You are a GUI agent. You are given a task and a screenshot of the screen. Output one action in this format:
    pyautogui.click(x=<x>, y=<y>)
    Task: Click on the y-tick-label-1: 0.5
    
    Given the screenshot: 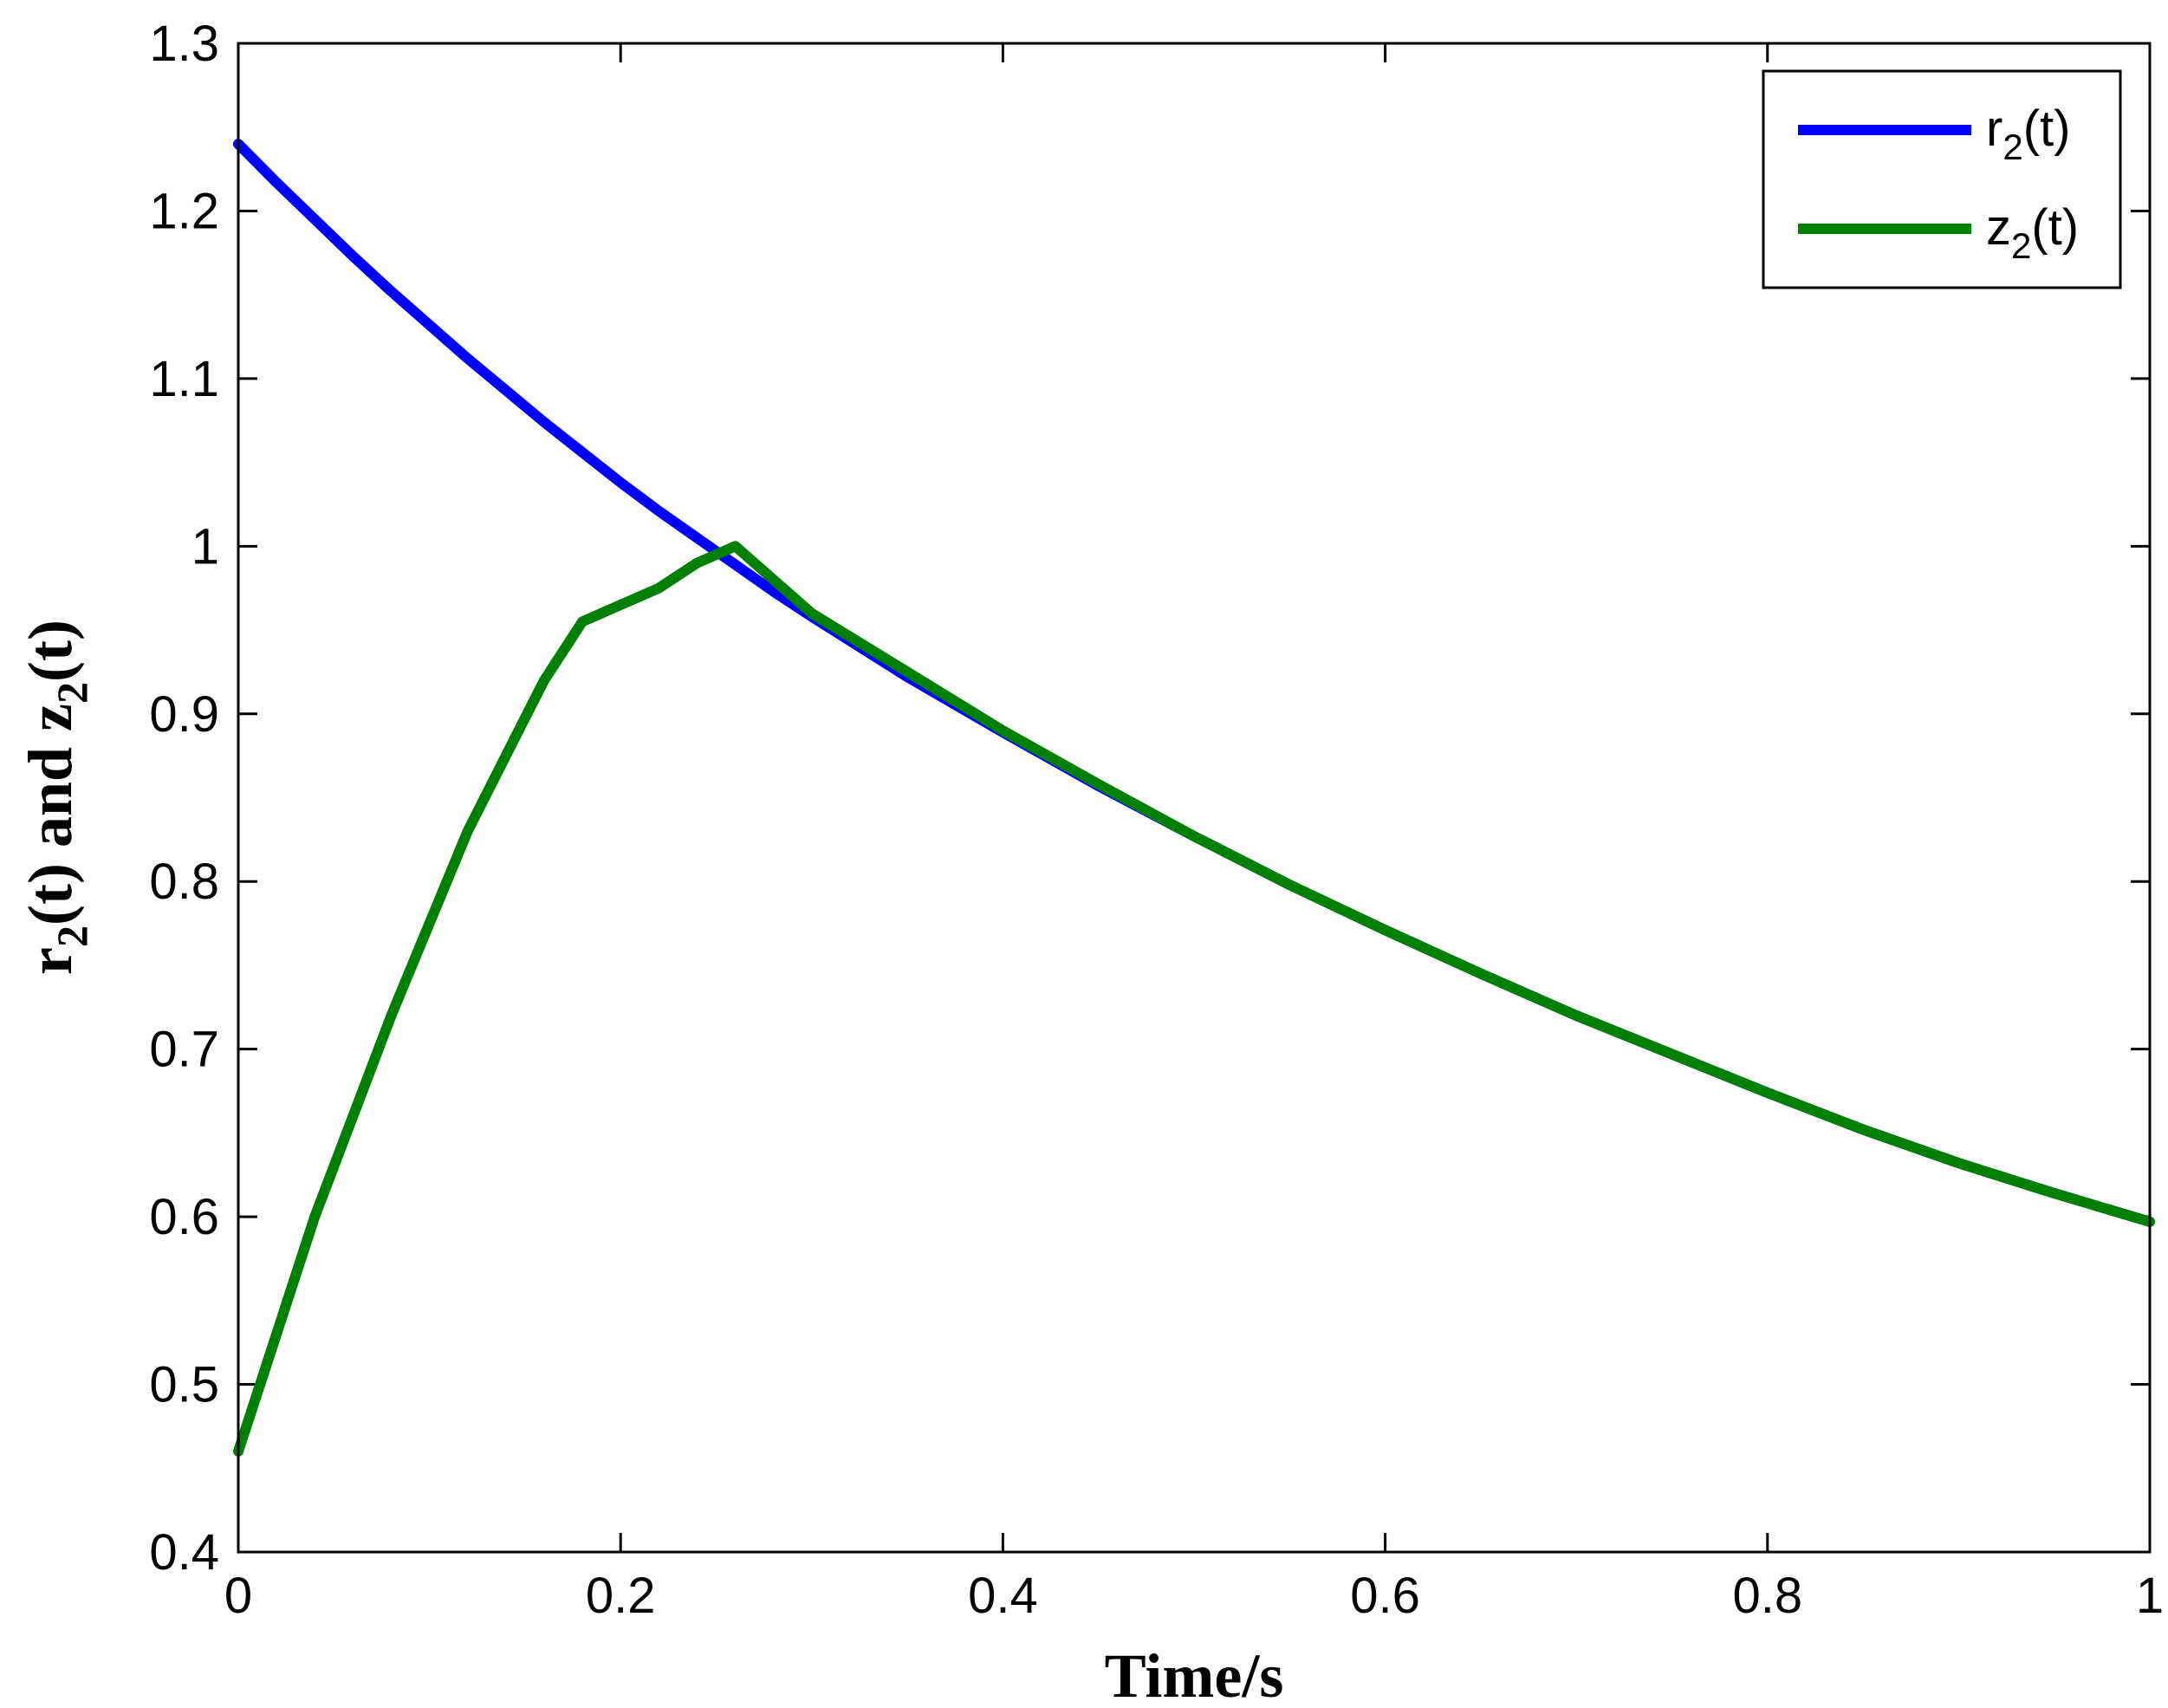 What is the action you would take?
    pyautogui.click(x=184, y=1385)
    